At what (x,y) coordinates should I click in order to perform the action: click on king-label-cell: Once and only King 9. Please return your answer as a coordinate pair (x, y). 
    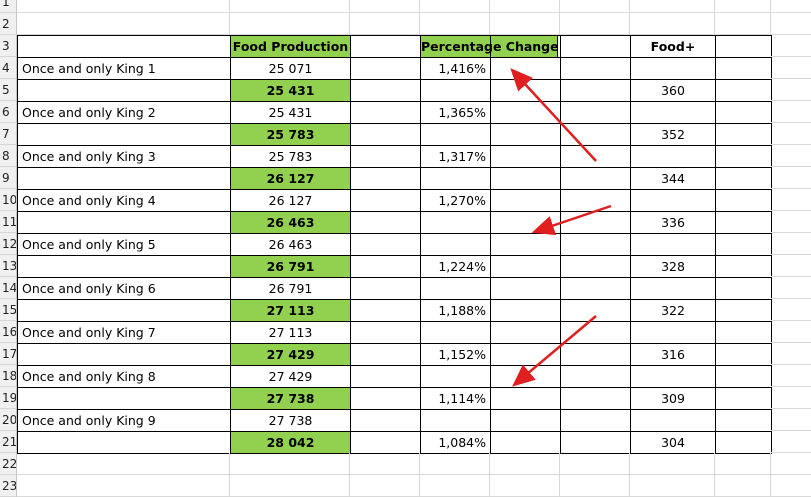
    Looking at the image, I should click on (124, 420).